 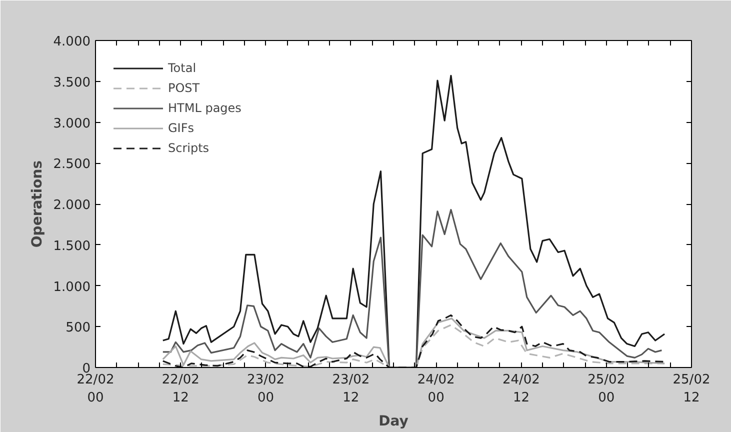 I want to click on y-tick-label: 3.500, so click(x=71, y=82).